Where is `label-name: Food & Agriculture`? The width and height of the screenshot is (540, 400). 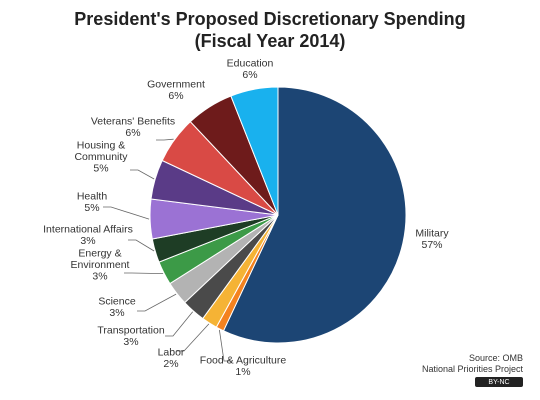
label-name: Food & Agriculture is located at coordinates (243, 360).